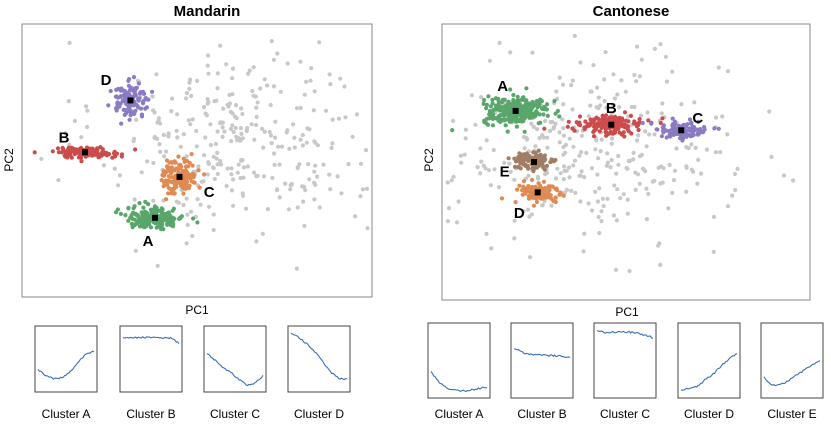 The height and width of the screenshot is (427, 831). What do you see at coordinates (515, 166) in the screenshot?
I see `cluster-e-point` at bounding box center [515, 166].